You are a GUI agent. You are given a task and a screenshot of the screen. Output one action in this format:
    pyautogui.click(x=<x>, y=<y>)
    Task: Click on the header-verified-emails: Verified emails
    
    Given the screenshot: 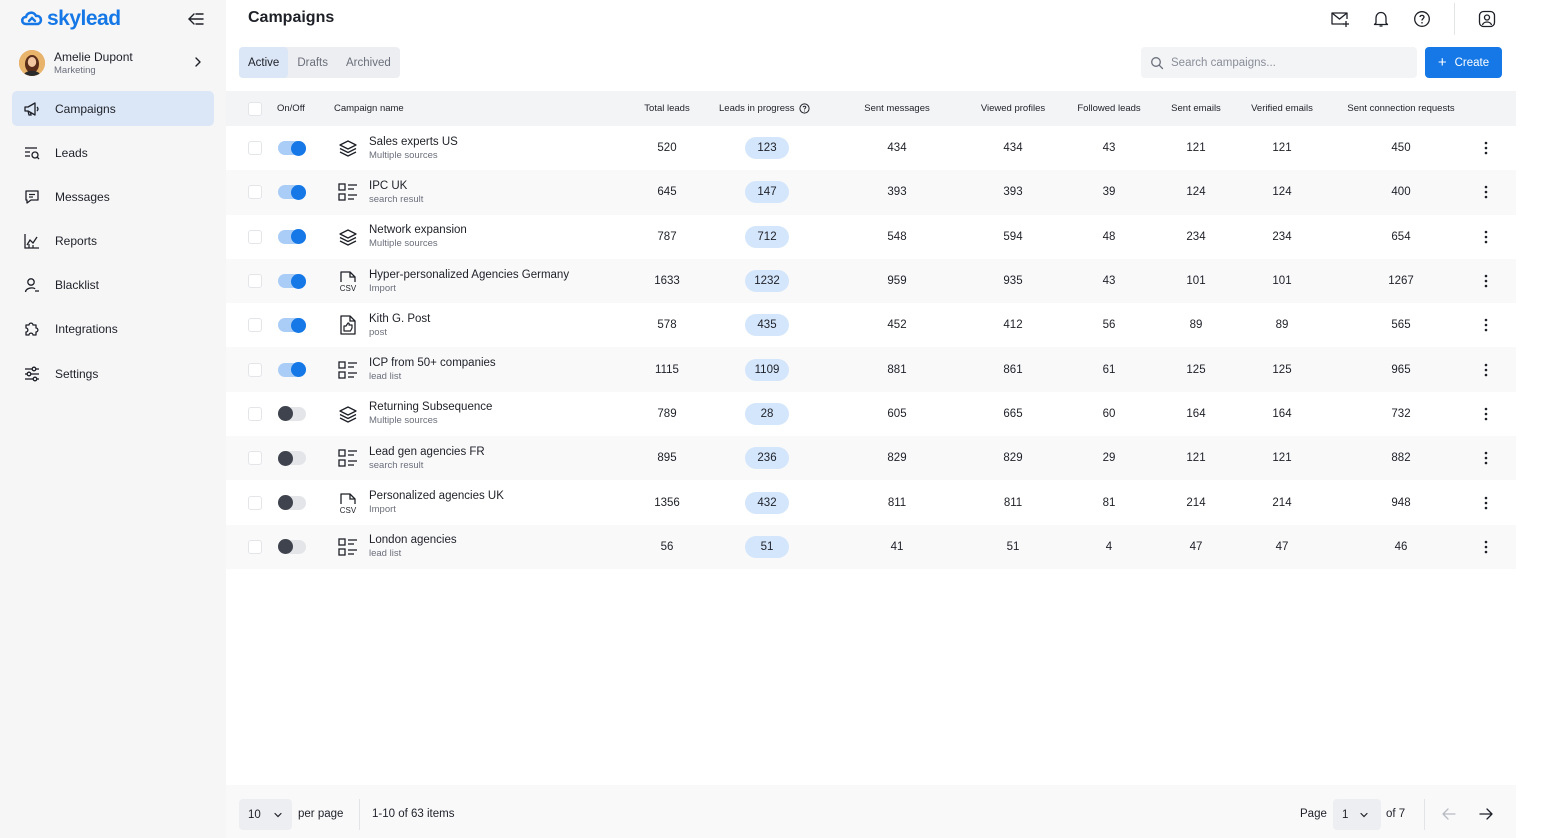 What is the action you would take?
    pyautogui.click(x=1282, y=108)
    